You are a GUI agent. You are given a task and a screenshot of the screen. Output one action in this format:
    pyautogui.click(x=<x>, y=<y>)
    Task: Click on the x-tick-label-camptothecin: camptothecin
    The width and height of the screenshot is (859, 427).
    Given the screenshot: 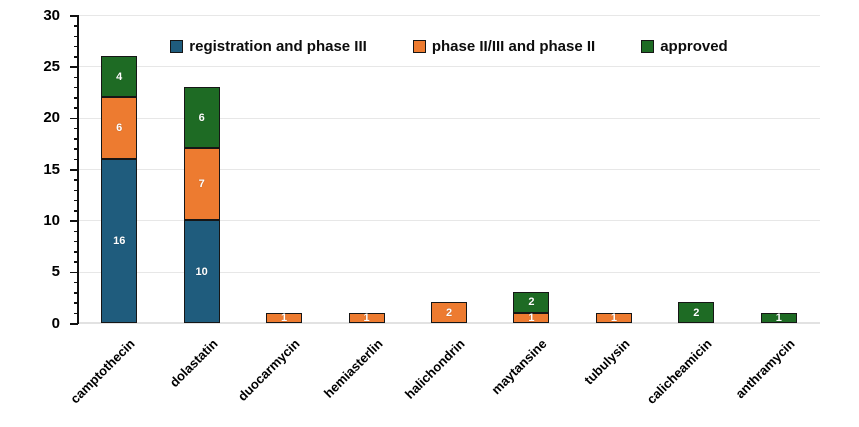 What is the action you would take?
    pyautogui.click(x=102, y=371)
    